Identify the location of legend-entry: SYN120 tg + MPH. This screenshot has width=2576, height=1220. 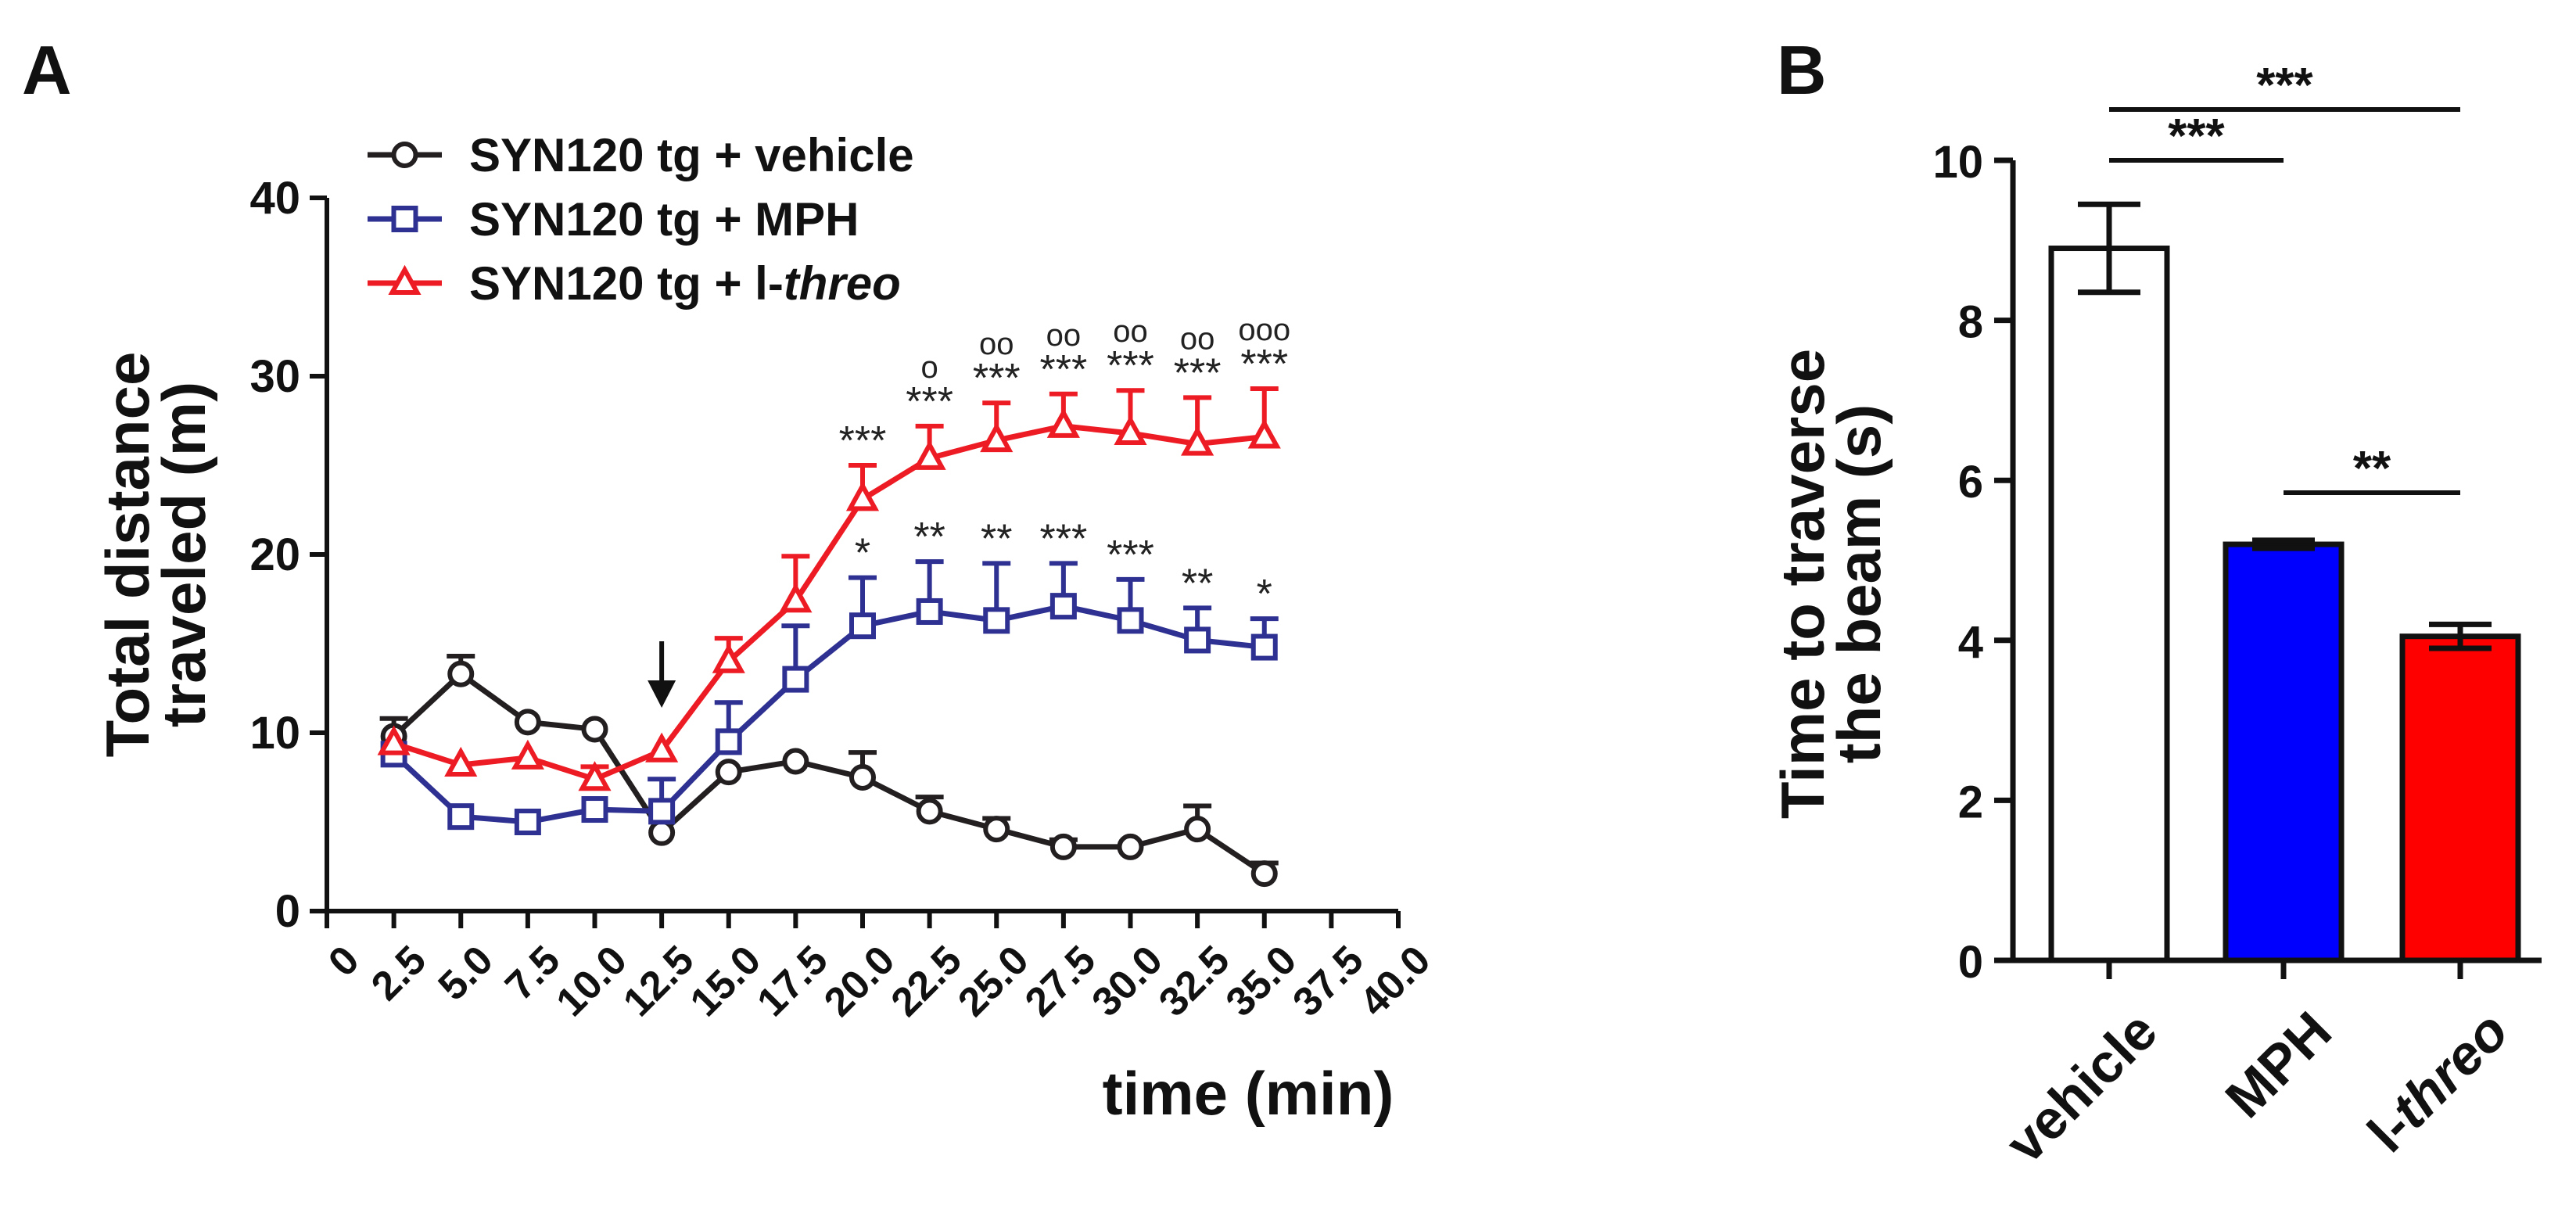
(664, 219).